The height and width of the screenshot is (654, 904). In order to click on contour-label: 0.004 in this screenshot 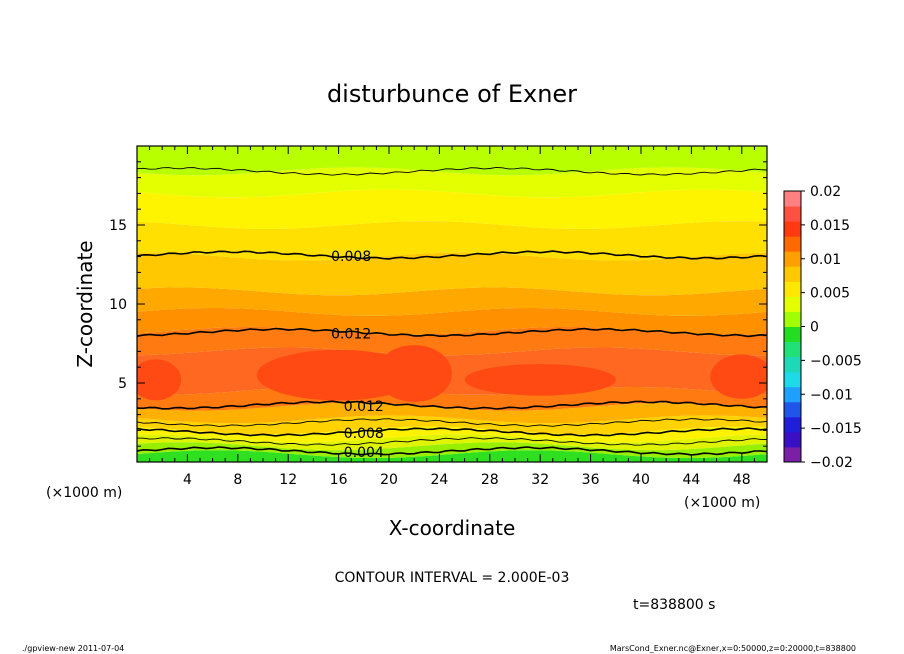, I will do `click(364, 453)`.